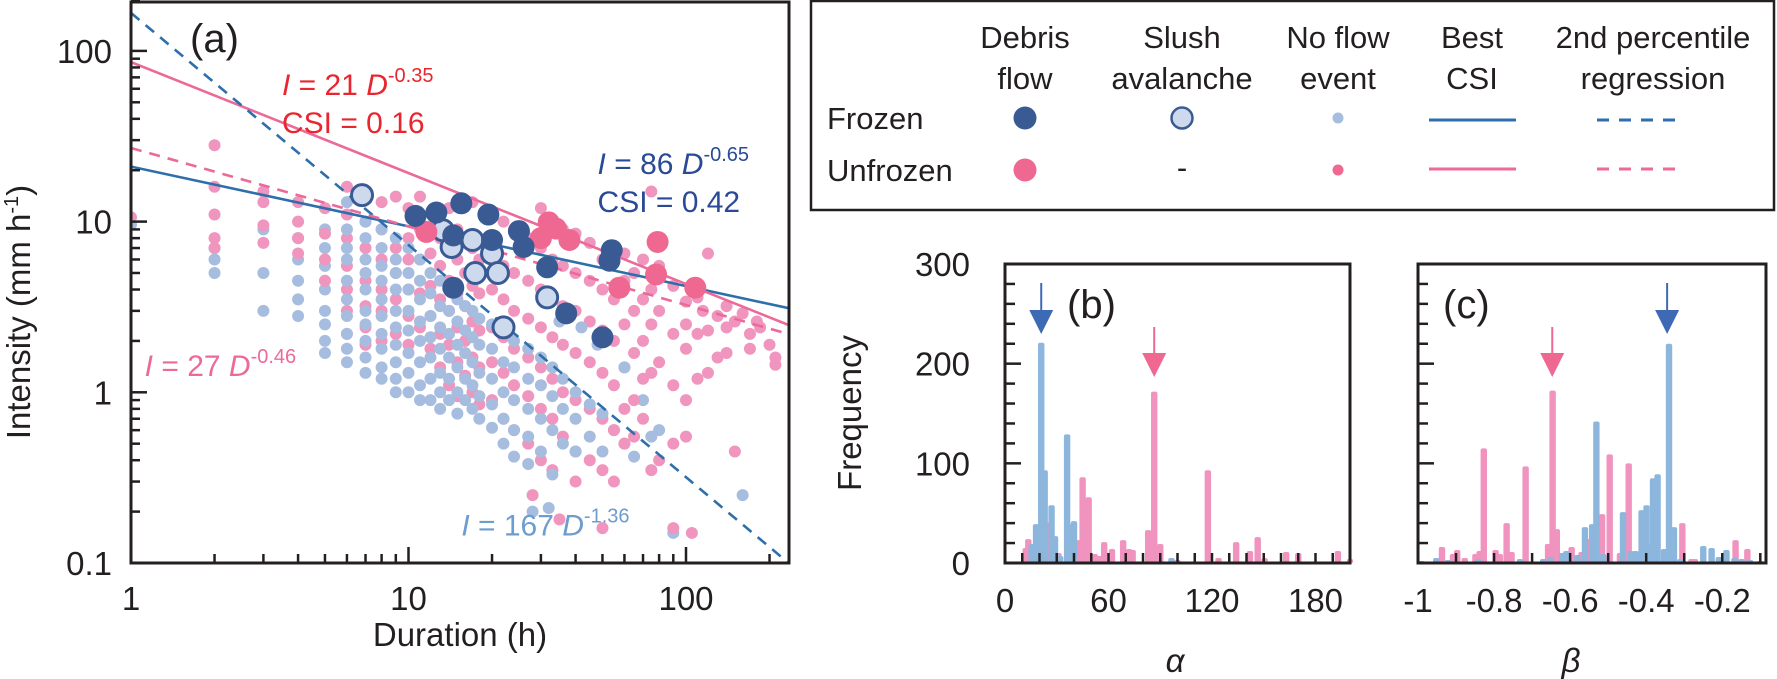  What do you see at coordinates (411, 76) in the screenshot?
I see `eq-exponent: -0.35` at bounding box center [411, 76].